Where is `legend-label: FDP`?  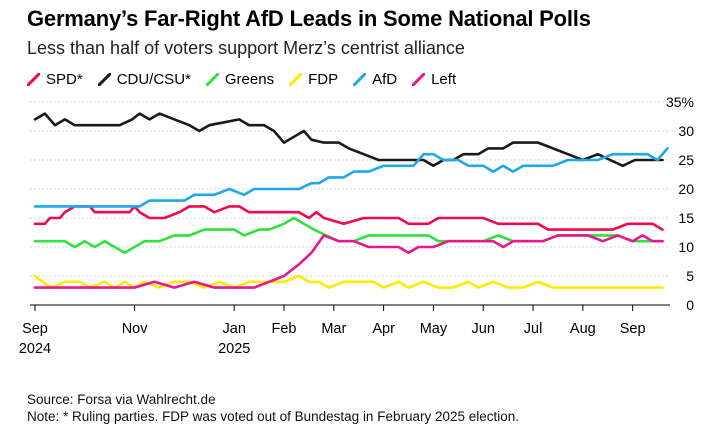 legend-label: FDP is located at coordinates (323, 79).